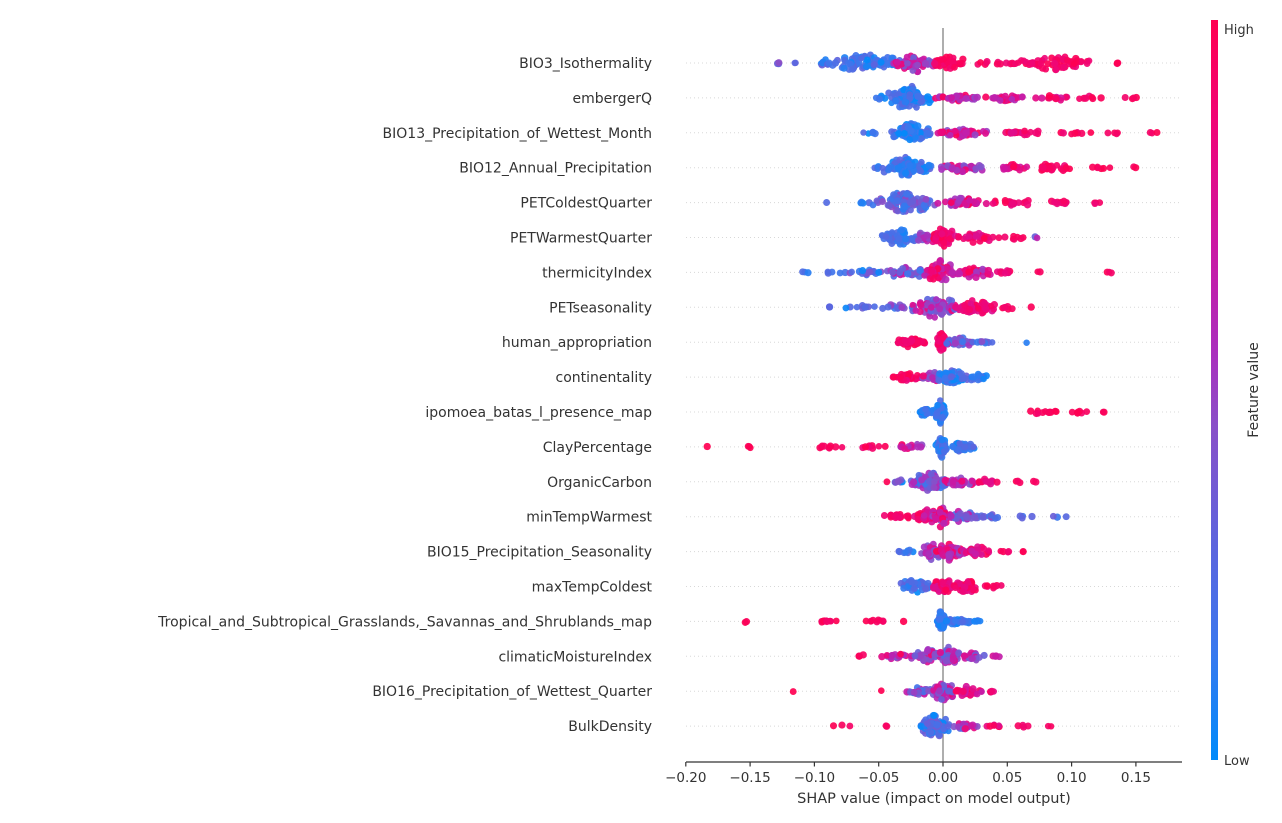  What do you see at coordinates (685, 778) in the screenshot?
I see `x-axis-tick-label: −0.20` at bounding box center [685, 778].